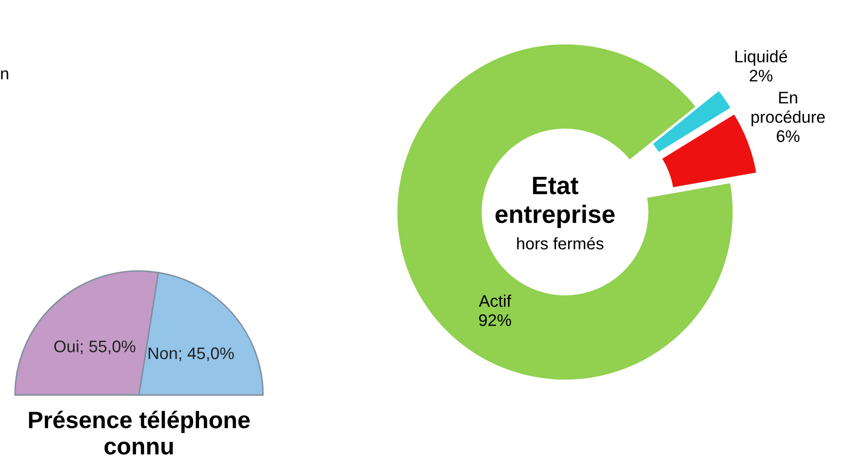 Image resolution: width=864 pixels, height=471 pixels. What do you see at coordinates (191, 354) in the screenshot?
I see `slice-label: Non; 45,0%` at bounding box center [191, 354].